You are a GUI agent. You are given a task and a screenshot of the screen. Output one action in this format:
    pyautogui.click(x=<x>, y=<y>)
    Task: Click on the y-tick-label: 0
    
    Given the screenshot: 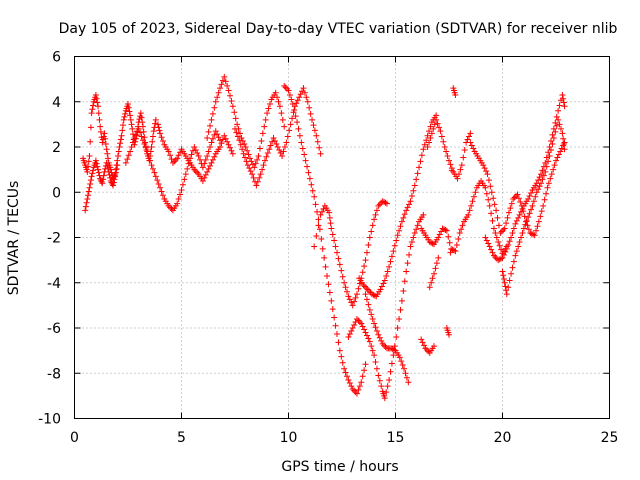 What is the action you would take?
    pyautogui.click(x=56, y=193)
    